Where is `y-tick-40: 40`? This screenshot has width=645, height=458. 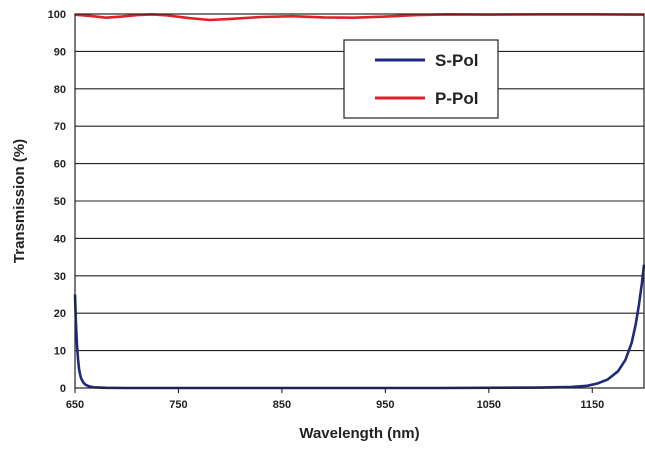
y-tick-40: 40 is located at coordinates (60, 239).